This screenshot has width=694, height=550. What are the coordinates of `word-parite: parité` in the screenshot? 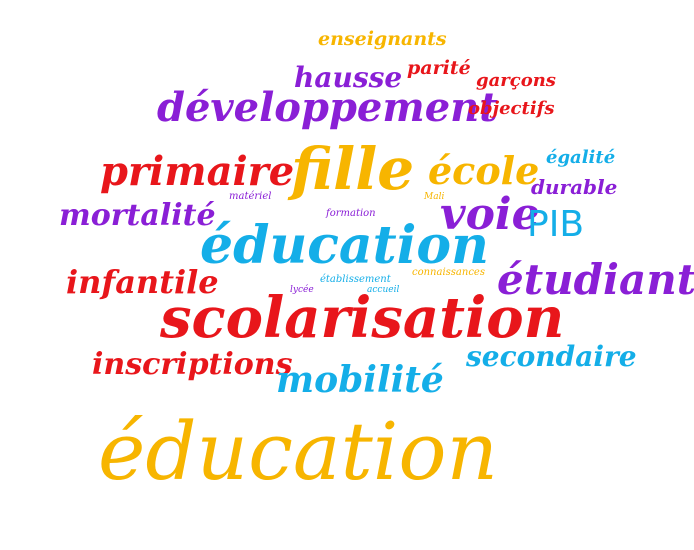 It's located at (439, 68).